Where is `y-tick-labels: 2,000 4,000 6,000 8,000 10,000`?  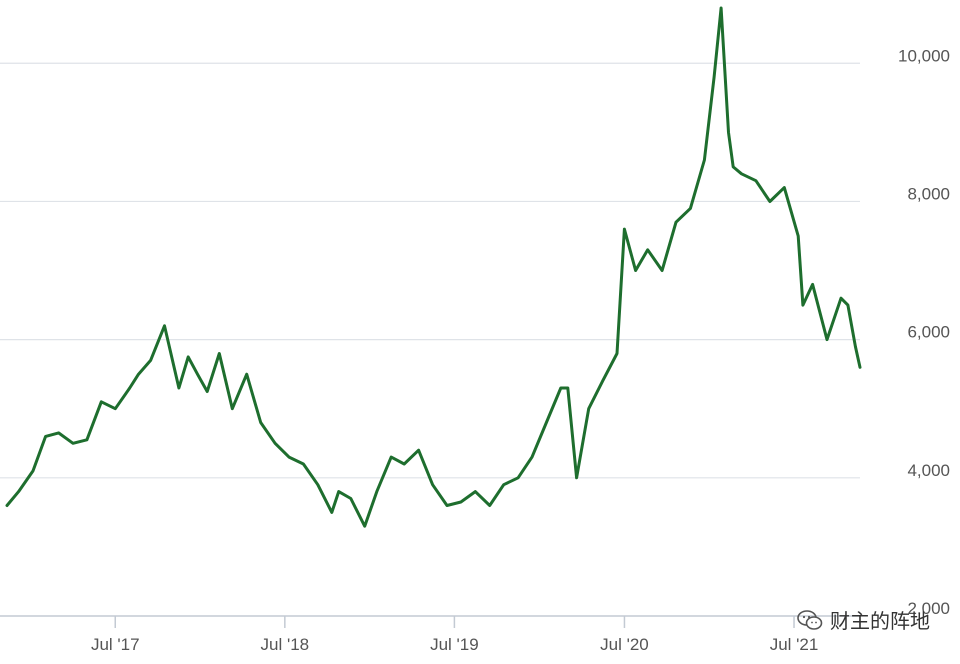 y-tick-labels: 2,000 4,000 6,000 8,000 10,000 is located at coordinates (924, 332).